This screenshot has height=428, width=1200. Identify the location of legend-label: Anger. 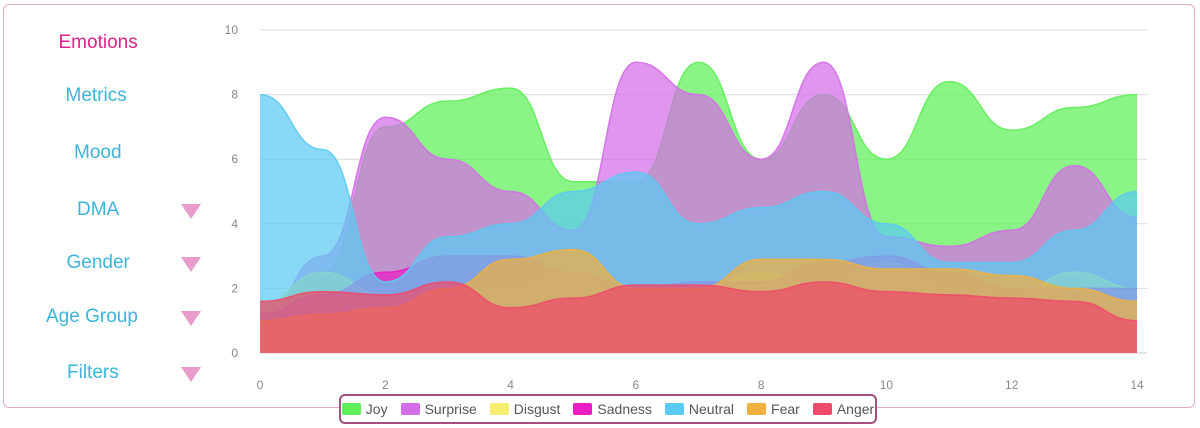
(855, 409).